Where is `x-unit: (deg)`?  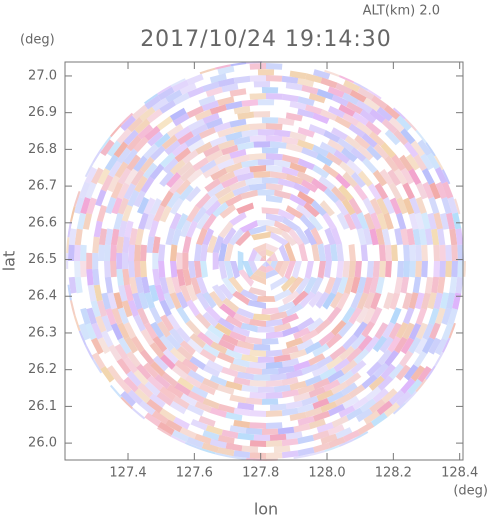 x-unit: (deg) is located at coordinates (470, 491).